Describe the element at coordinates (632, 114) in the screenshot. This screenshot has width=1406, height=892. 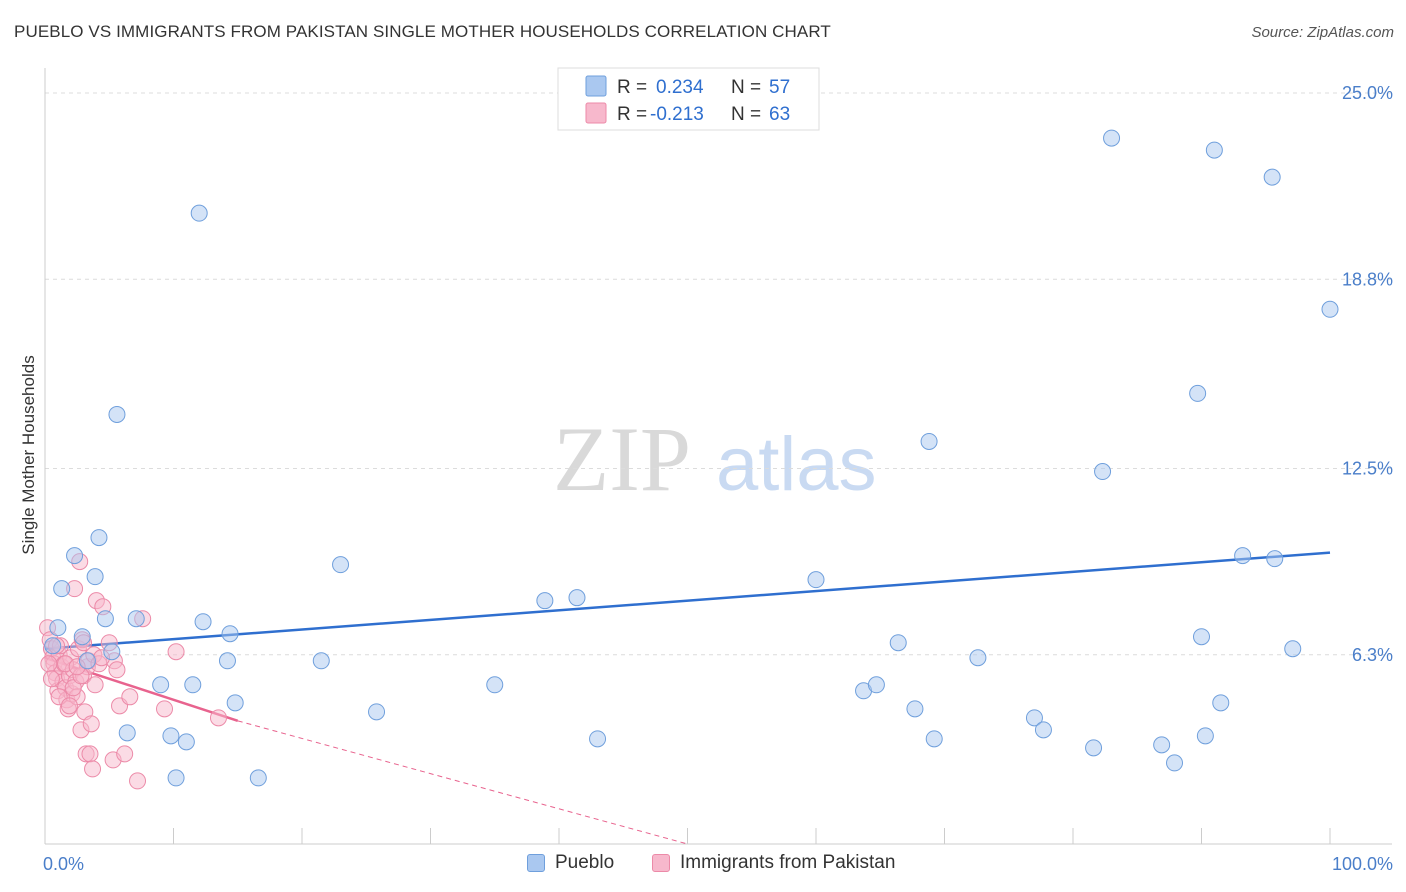
I see `legend-pakistan-r-label: R =` at that location.